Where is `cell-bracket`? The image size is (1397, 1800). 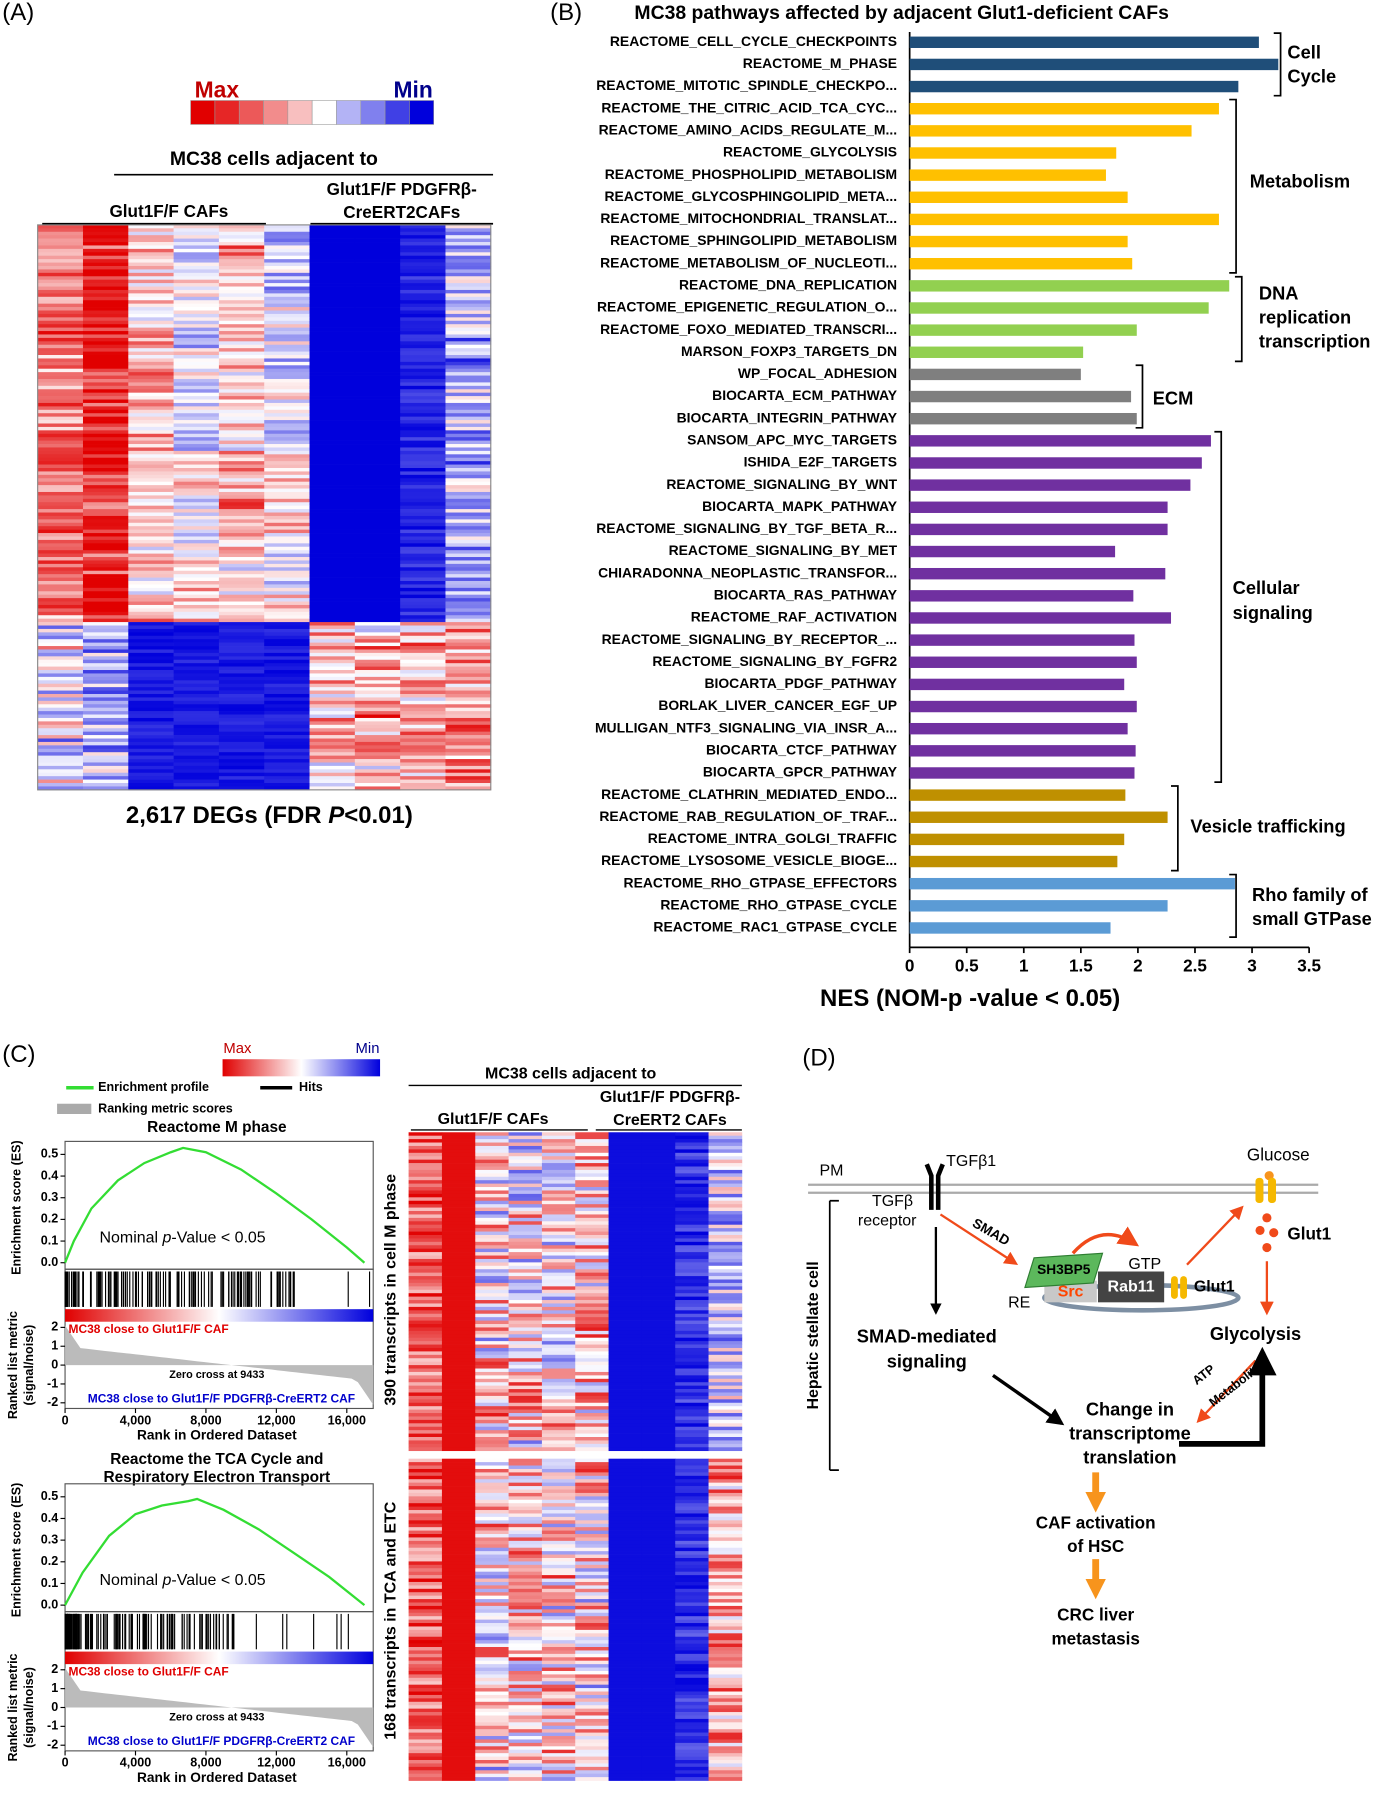 cell-bracket is located at coordinates (833, 1335).